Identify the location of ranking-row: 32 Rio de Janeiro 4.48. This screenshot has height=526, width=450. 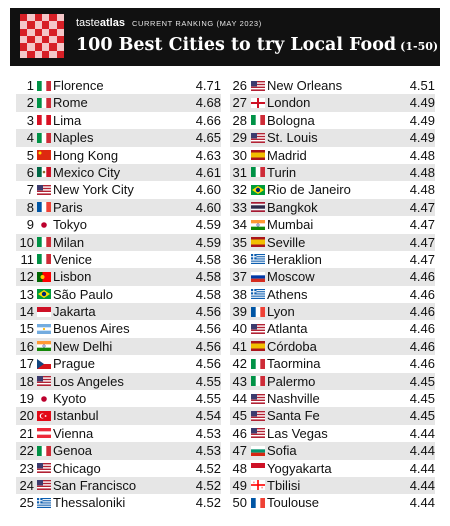
(332, 189).